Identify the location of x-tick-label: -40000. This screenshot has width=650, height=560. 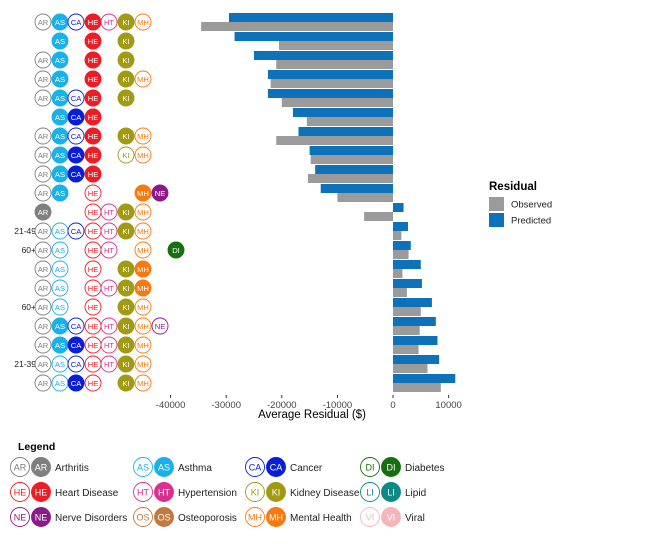
(171, 405).